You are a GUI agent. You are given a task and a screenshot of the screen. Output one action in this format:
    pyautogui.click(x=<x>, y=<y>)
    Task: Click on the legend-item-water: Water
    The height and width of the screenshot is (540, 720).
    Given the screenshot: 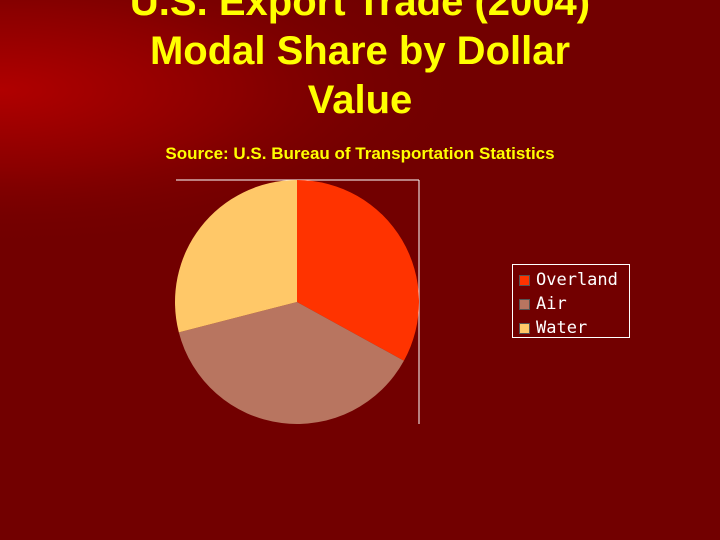 What is the action you would take?
    pyautogui.click(x=574, y=328)
    